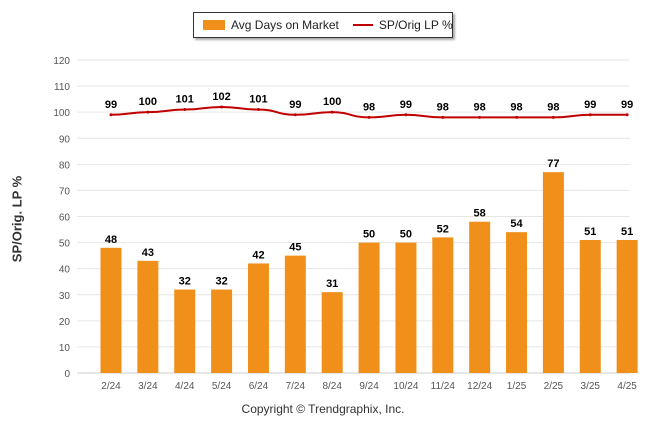  Describe the element at coordinates (65, 322) in the screenshot. I see `y-tick-label: 20` at that location.